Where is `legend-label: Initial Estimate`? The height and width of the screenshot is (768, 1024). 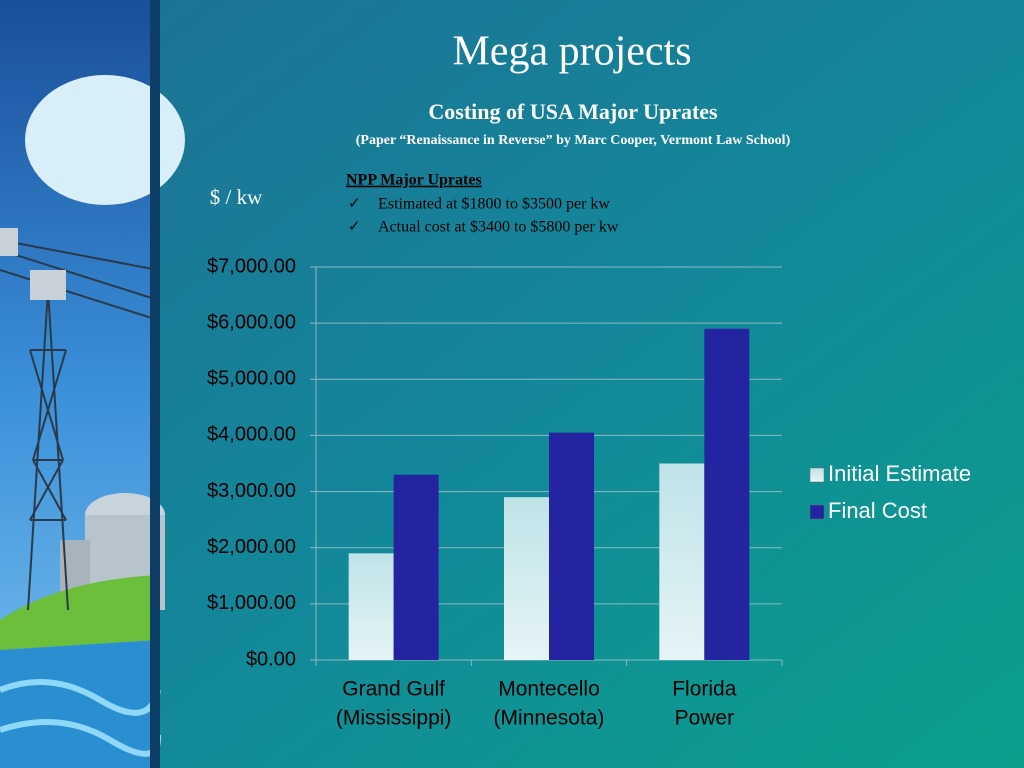
legend-label: Initial Estimate is located at coordinates (899, 473).